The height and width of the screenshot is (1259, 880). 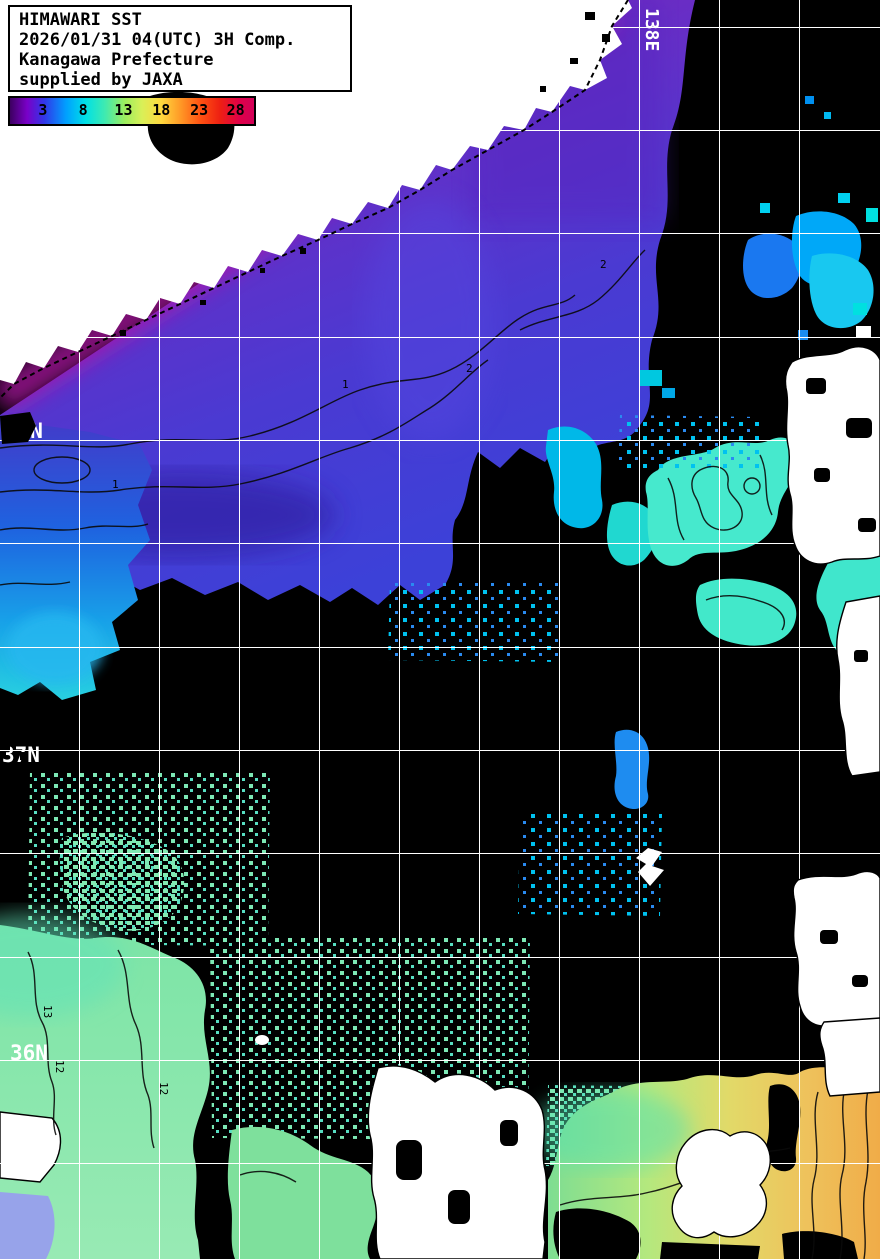 What do you see at coordinates (157, 40) in the screenshot?
I see `datetime-line: 2026/01/31 04(UTC) 3H Comp.` at bounding box center [157, 40].